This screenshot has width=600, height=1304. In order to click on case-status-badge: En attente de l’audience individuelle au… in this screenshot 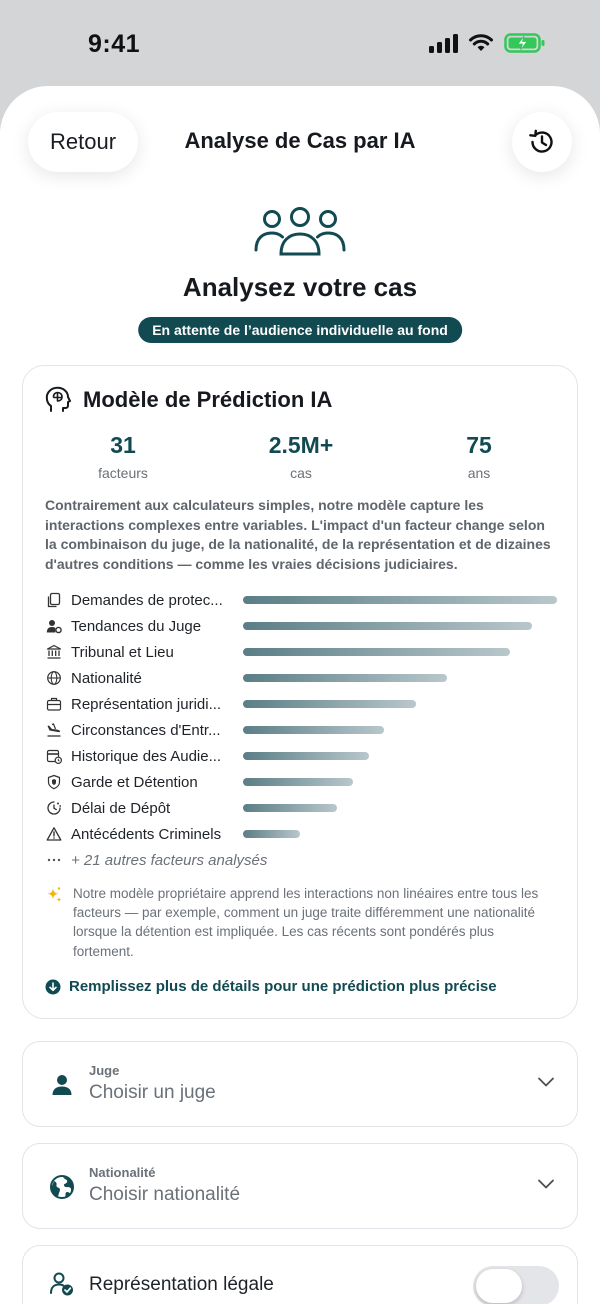, I will do `click(300, 330)`.